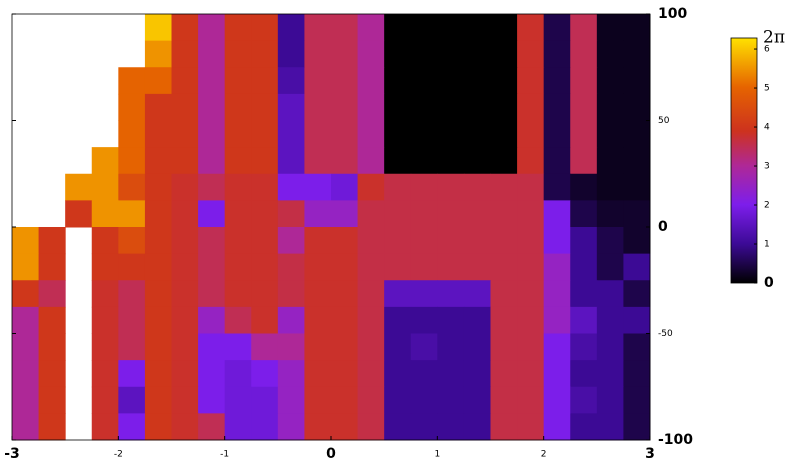  I want to click on y-tick-label: 50, so click(664, 121).